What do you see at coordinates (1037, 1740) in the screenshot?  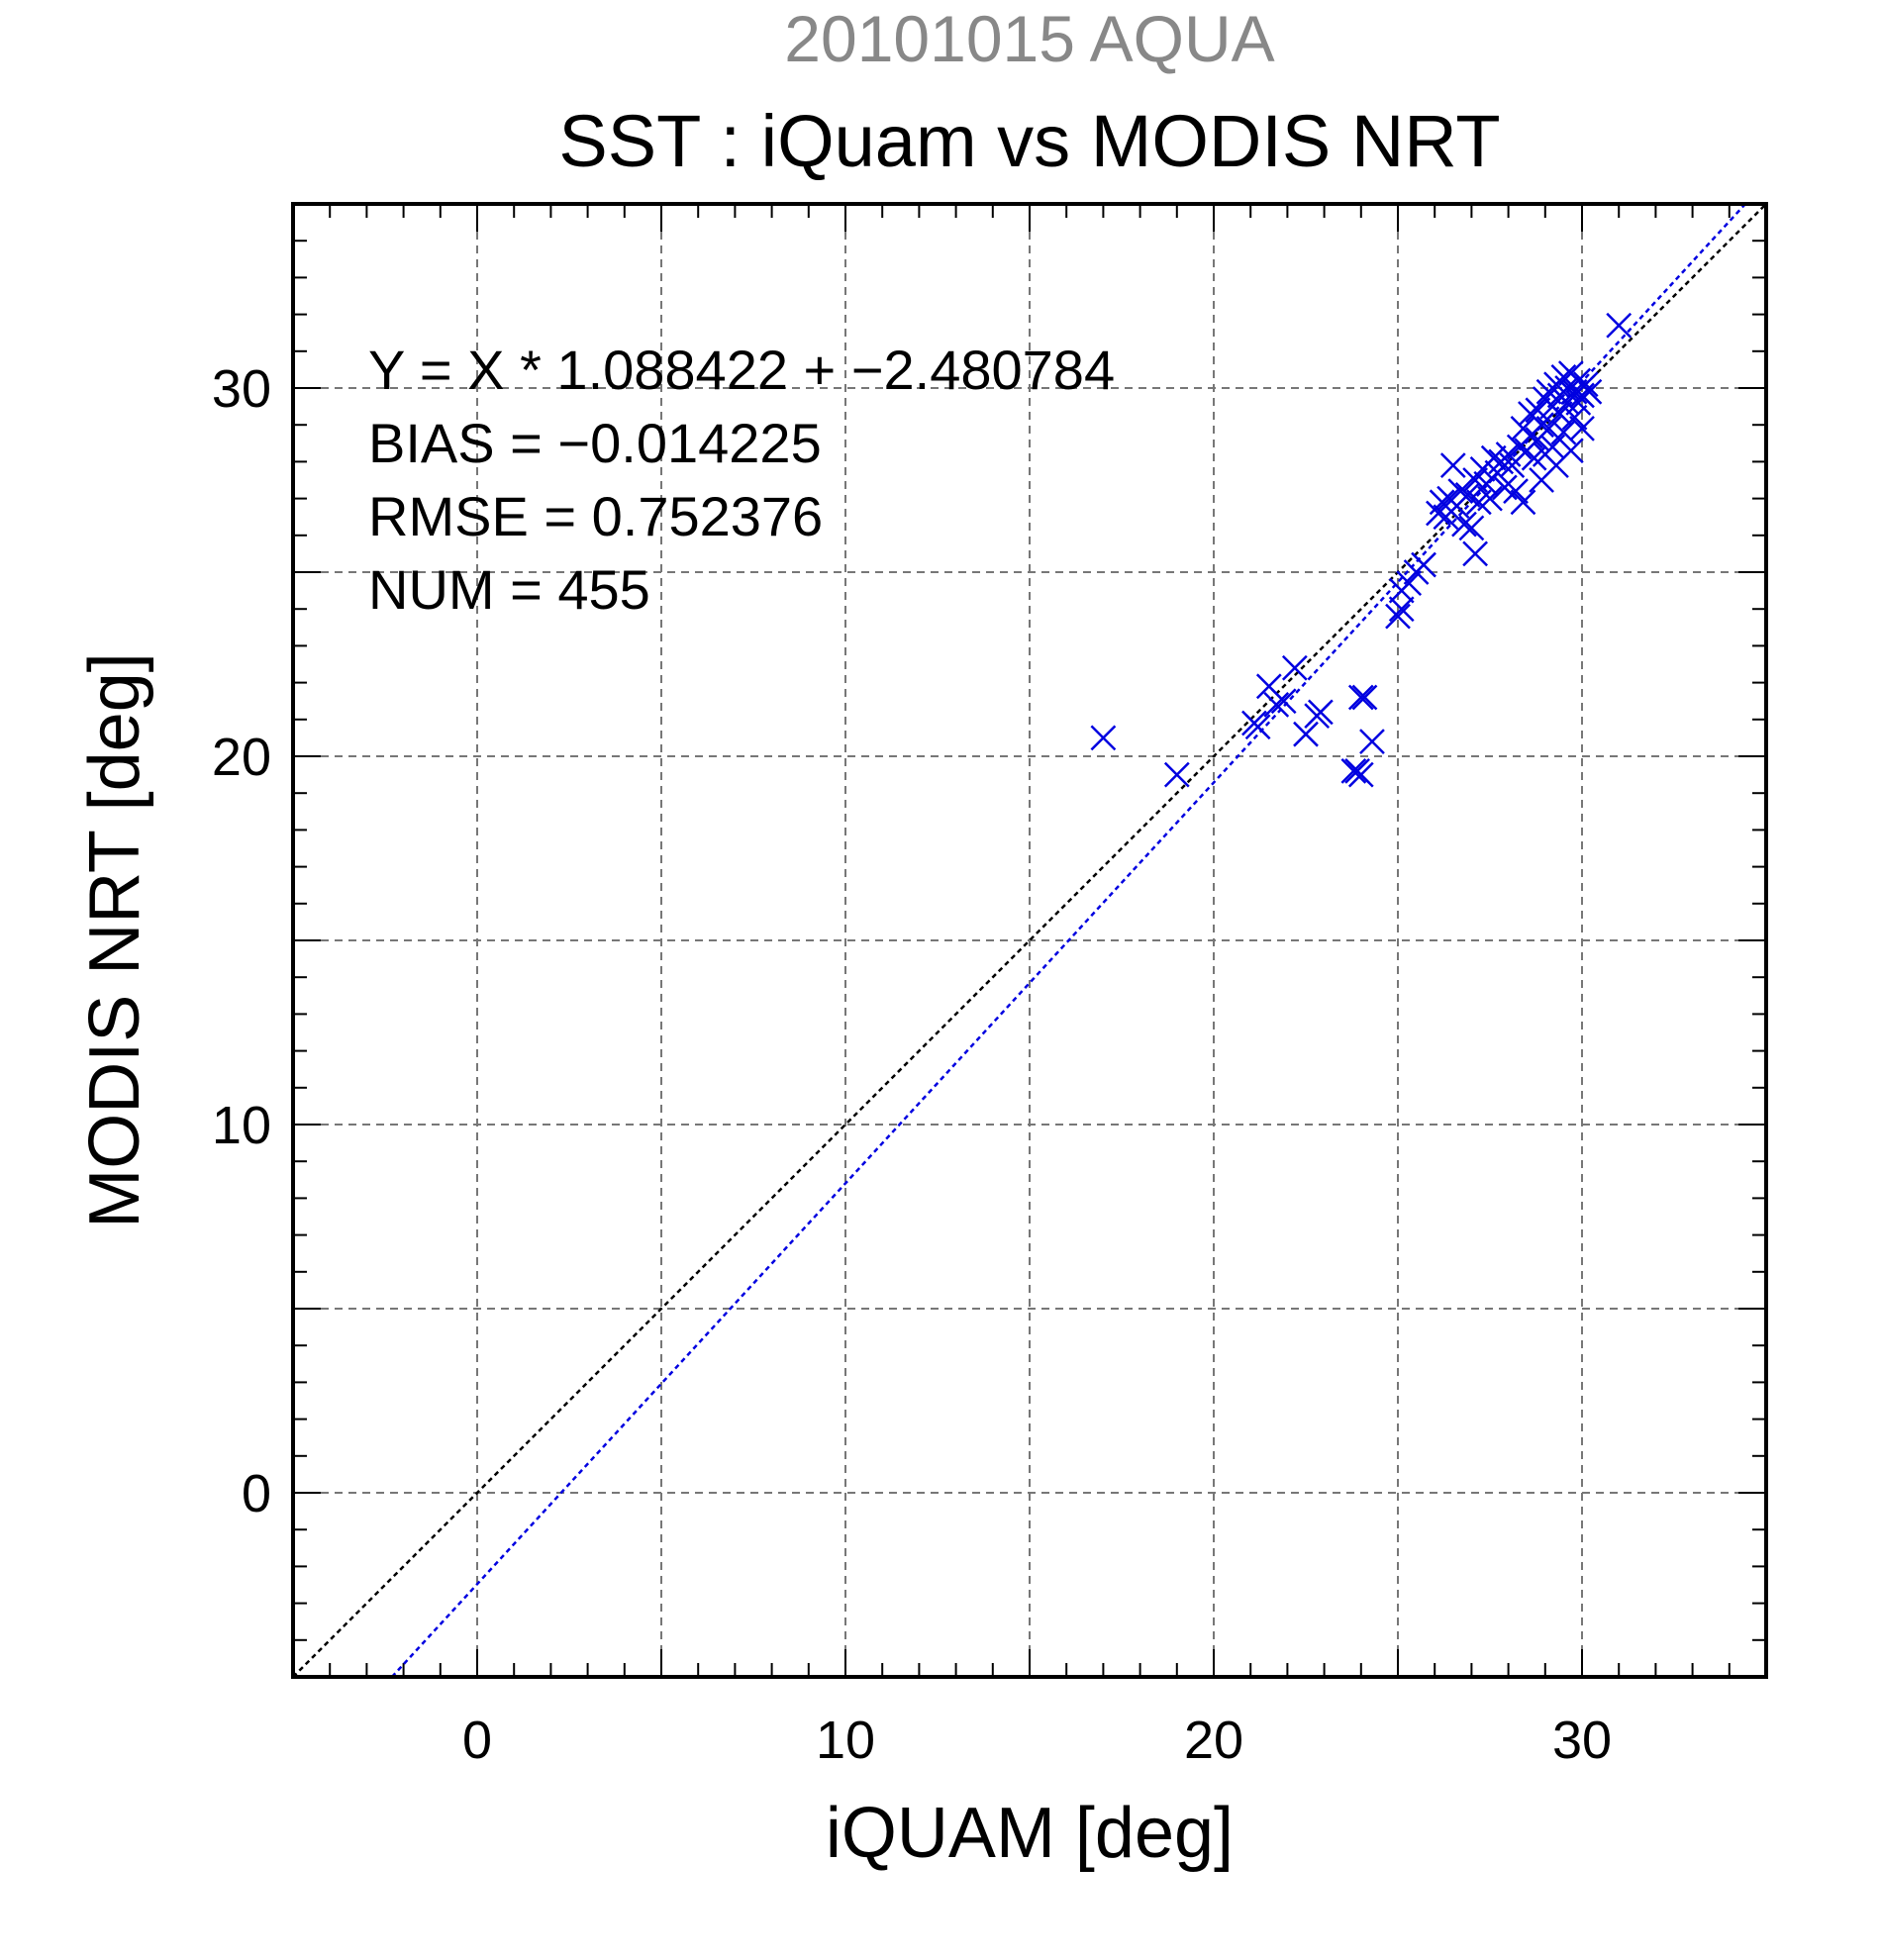 I see `x-tick-labels: 0 10 20 30` at bounding box center [1037, 1740].